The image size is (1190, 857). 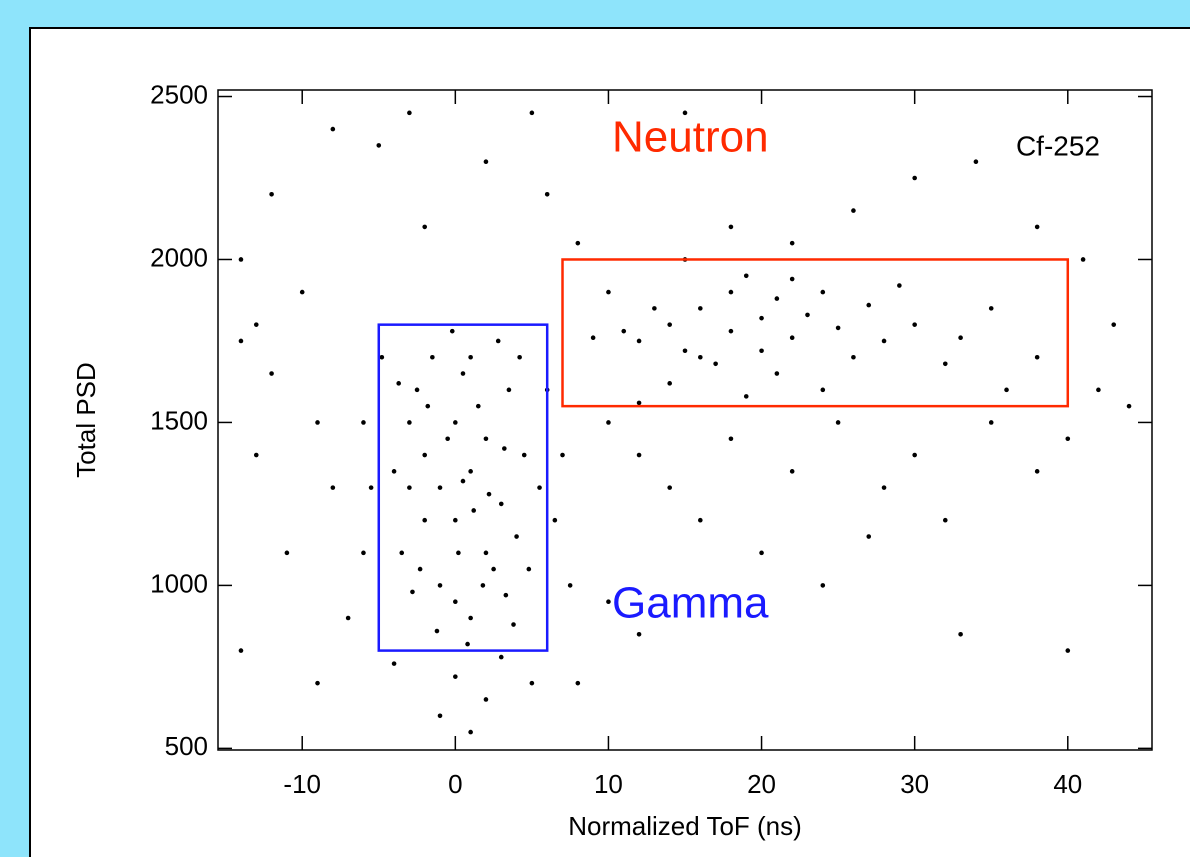 I want to click on y-tick-label: 1500, so click(x=179, y=420).